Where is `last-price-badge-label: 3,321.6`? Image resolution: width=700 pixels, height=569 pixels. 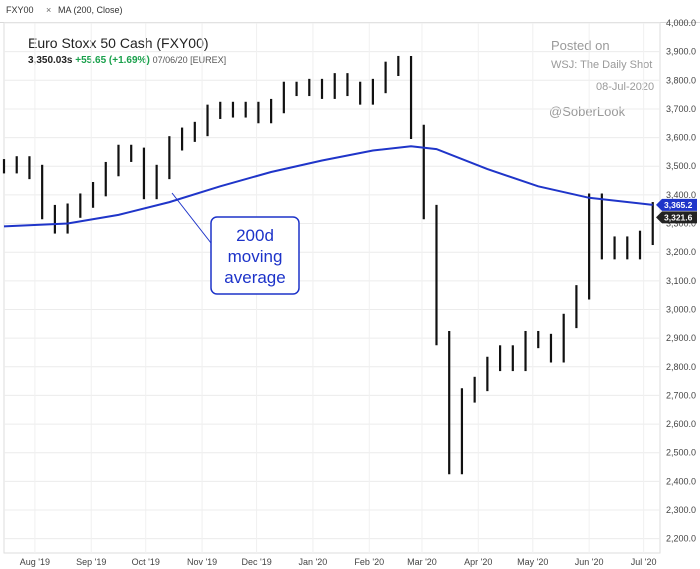
last-price-badge-label: 3,321.6 is located at coordinates (678, 217).